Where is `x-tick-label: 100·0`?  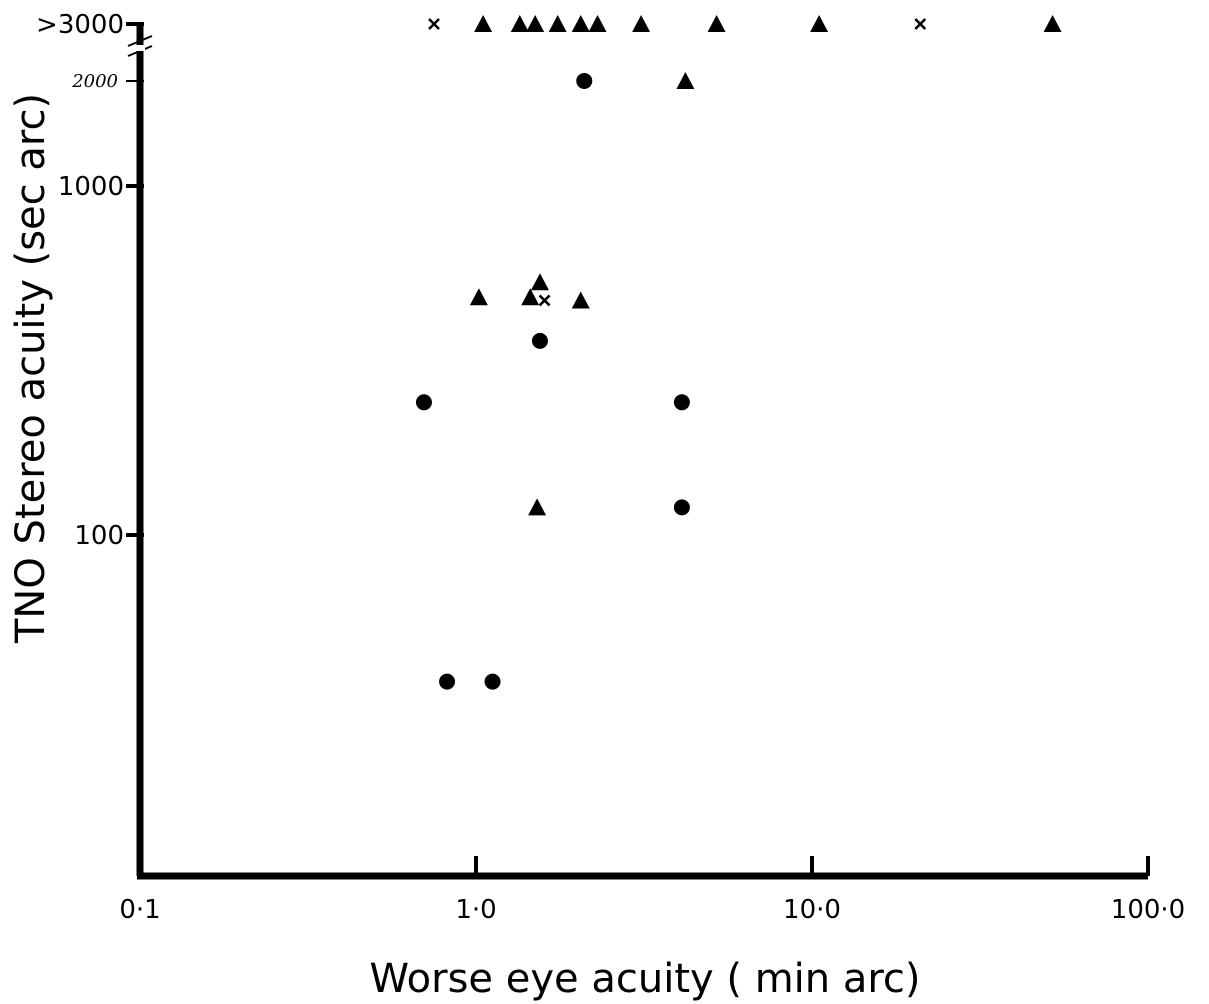 x-tick-label: 100·0 is located at coordinates (1148, 910).